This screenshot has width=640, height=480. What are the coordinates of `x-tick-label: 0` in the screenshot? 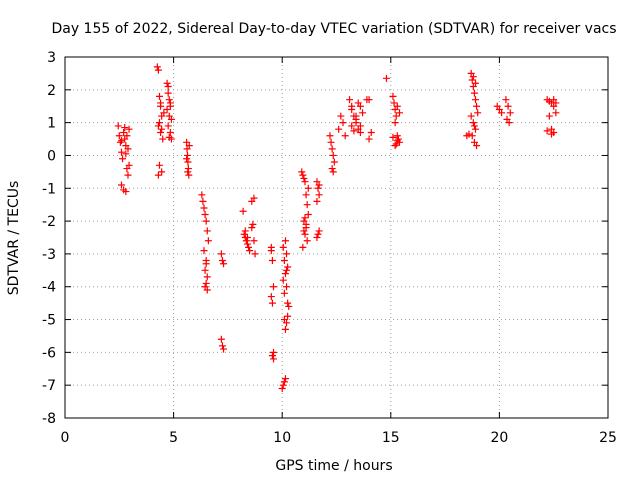 It's located at (65, 438).